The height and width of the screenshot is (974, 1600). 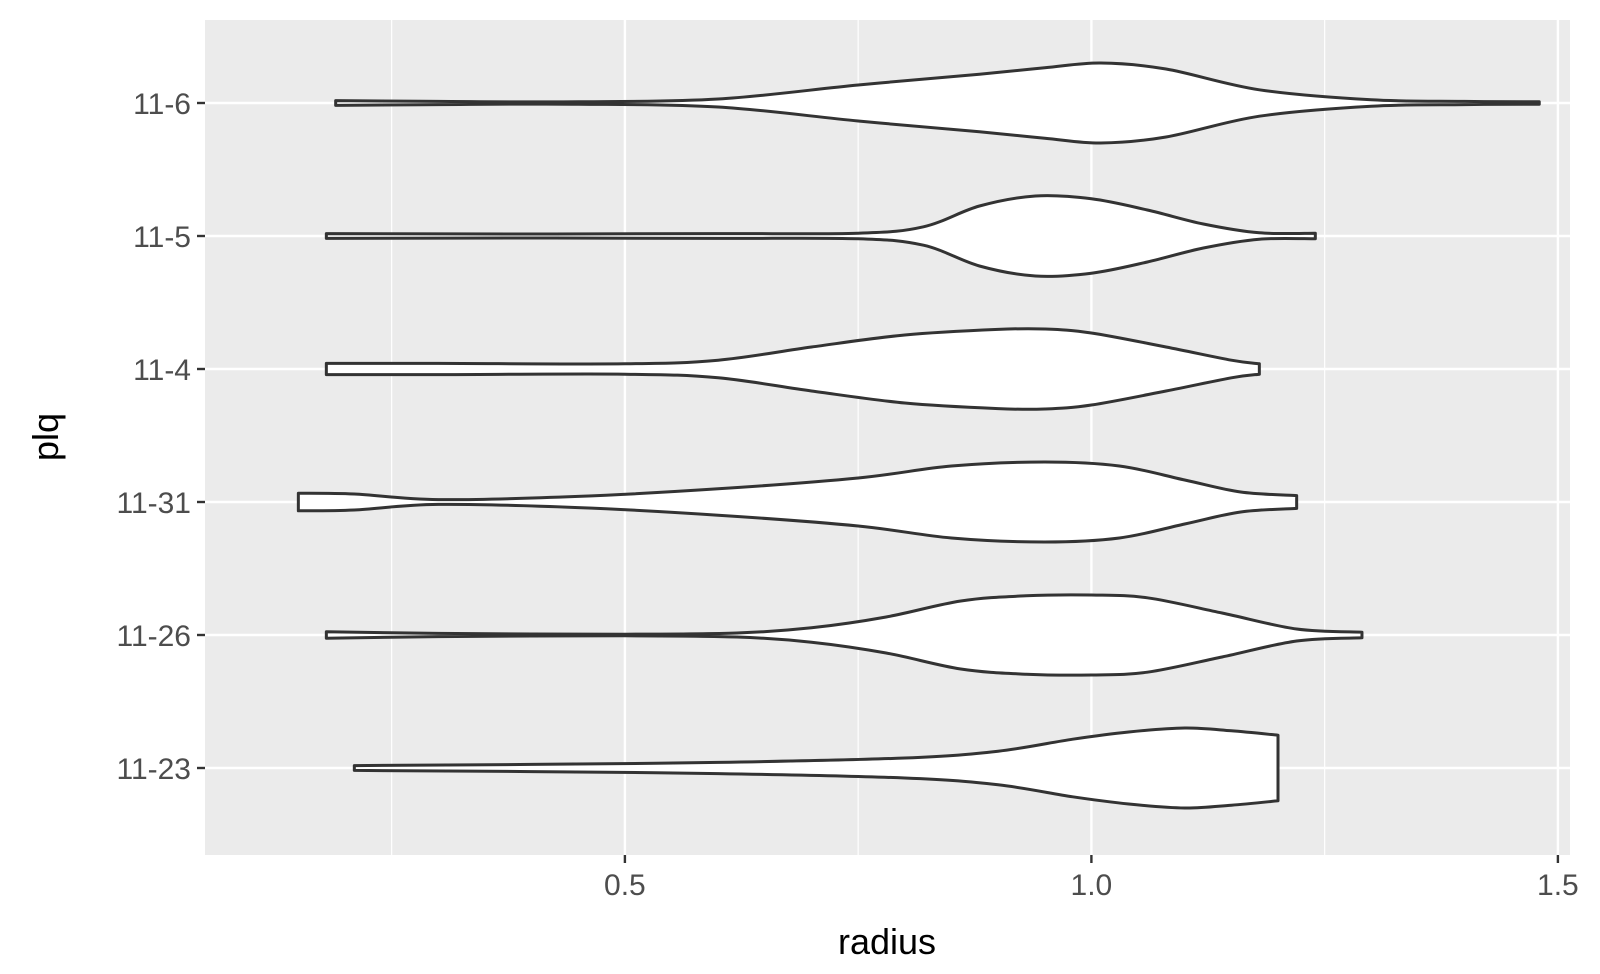 I want to click on x-tick-label: 0.5, so click(x=625, y=885).